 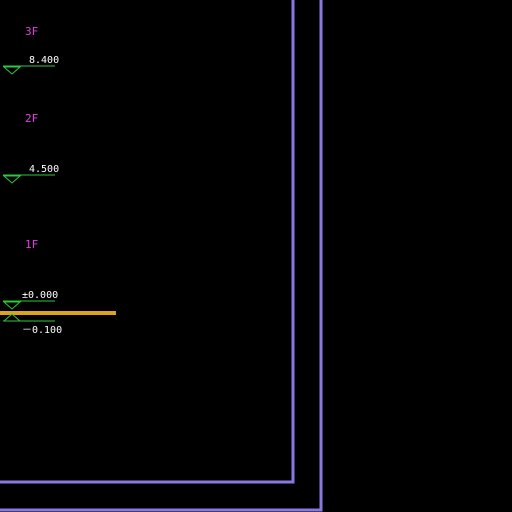 What do you see at coordinates (32, 324) in the screenshot?
I see `level-marker-minus-0100: －0.100` at bounding box center [32, 324].